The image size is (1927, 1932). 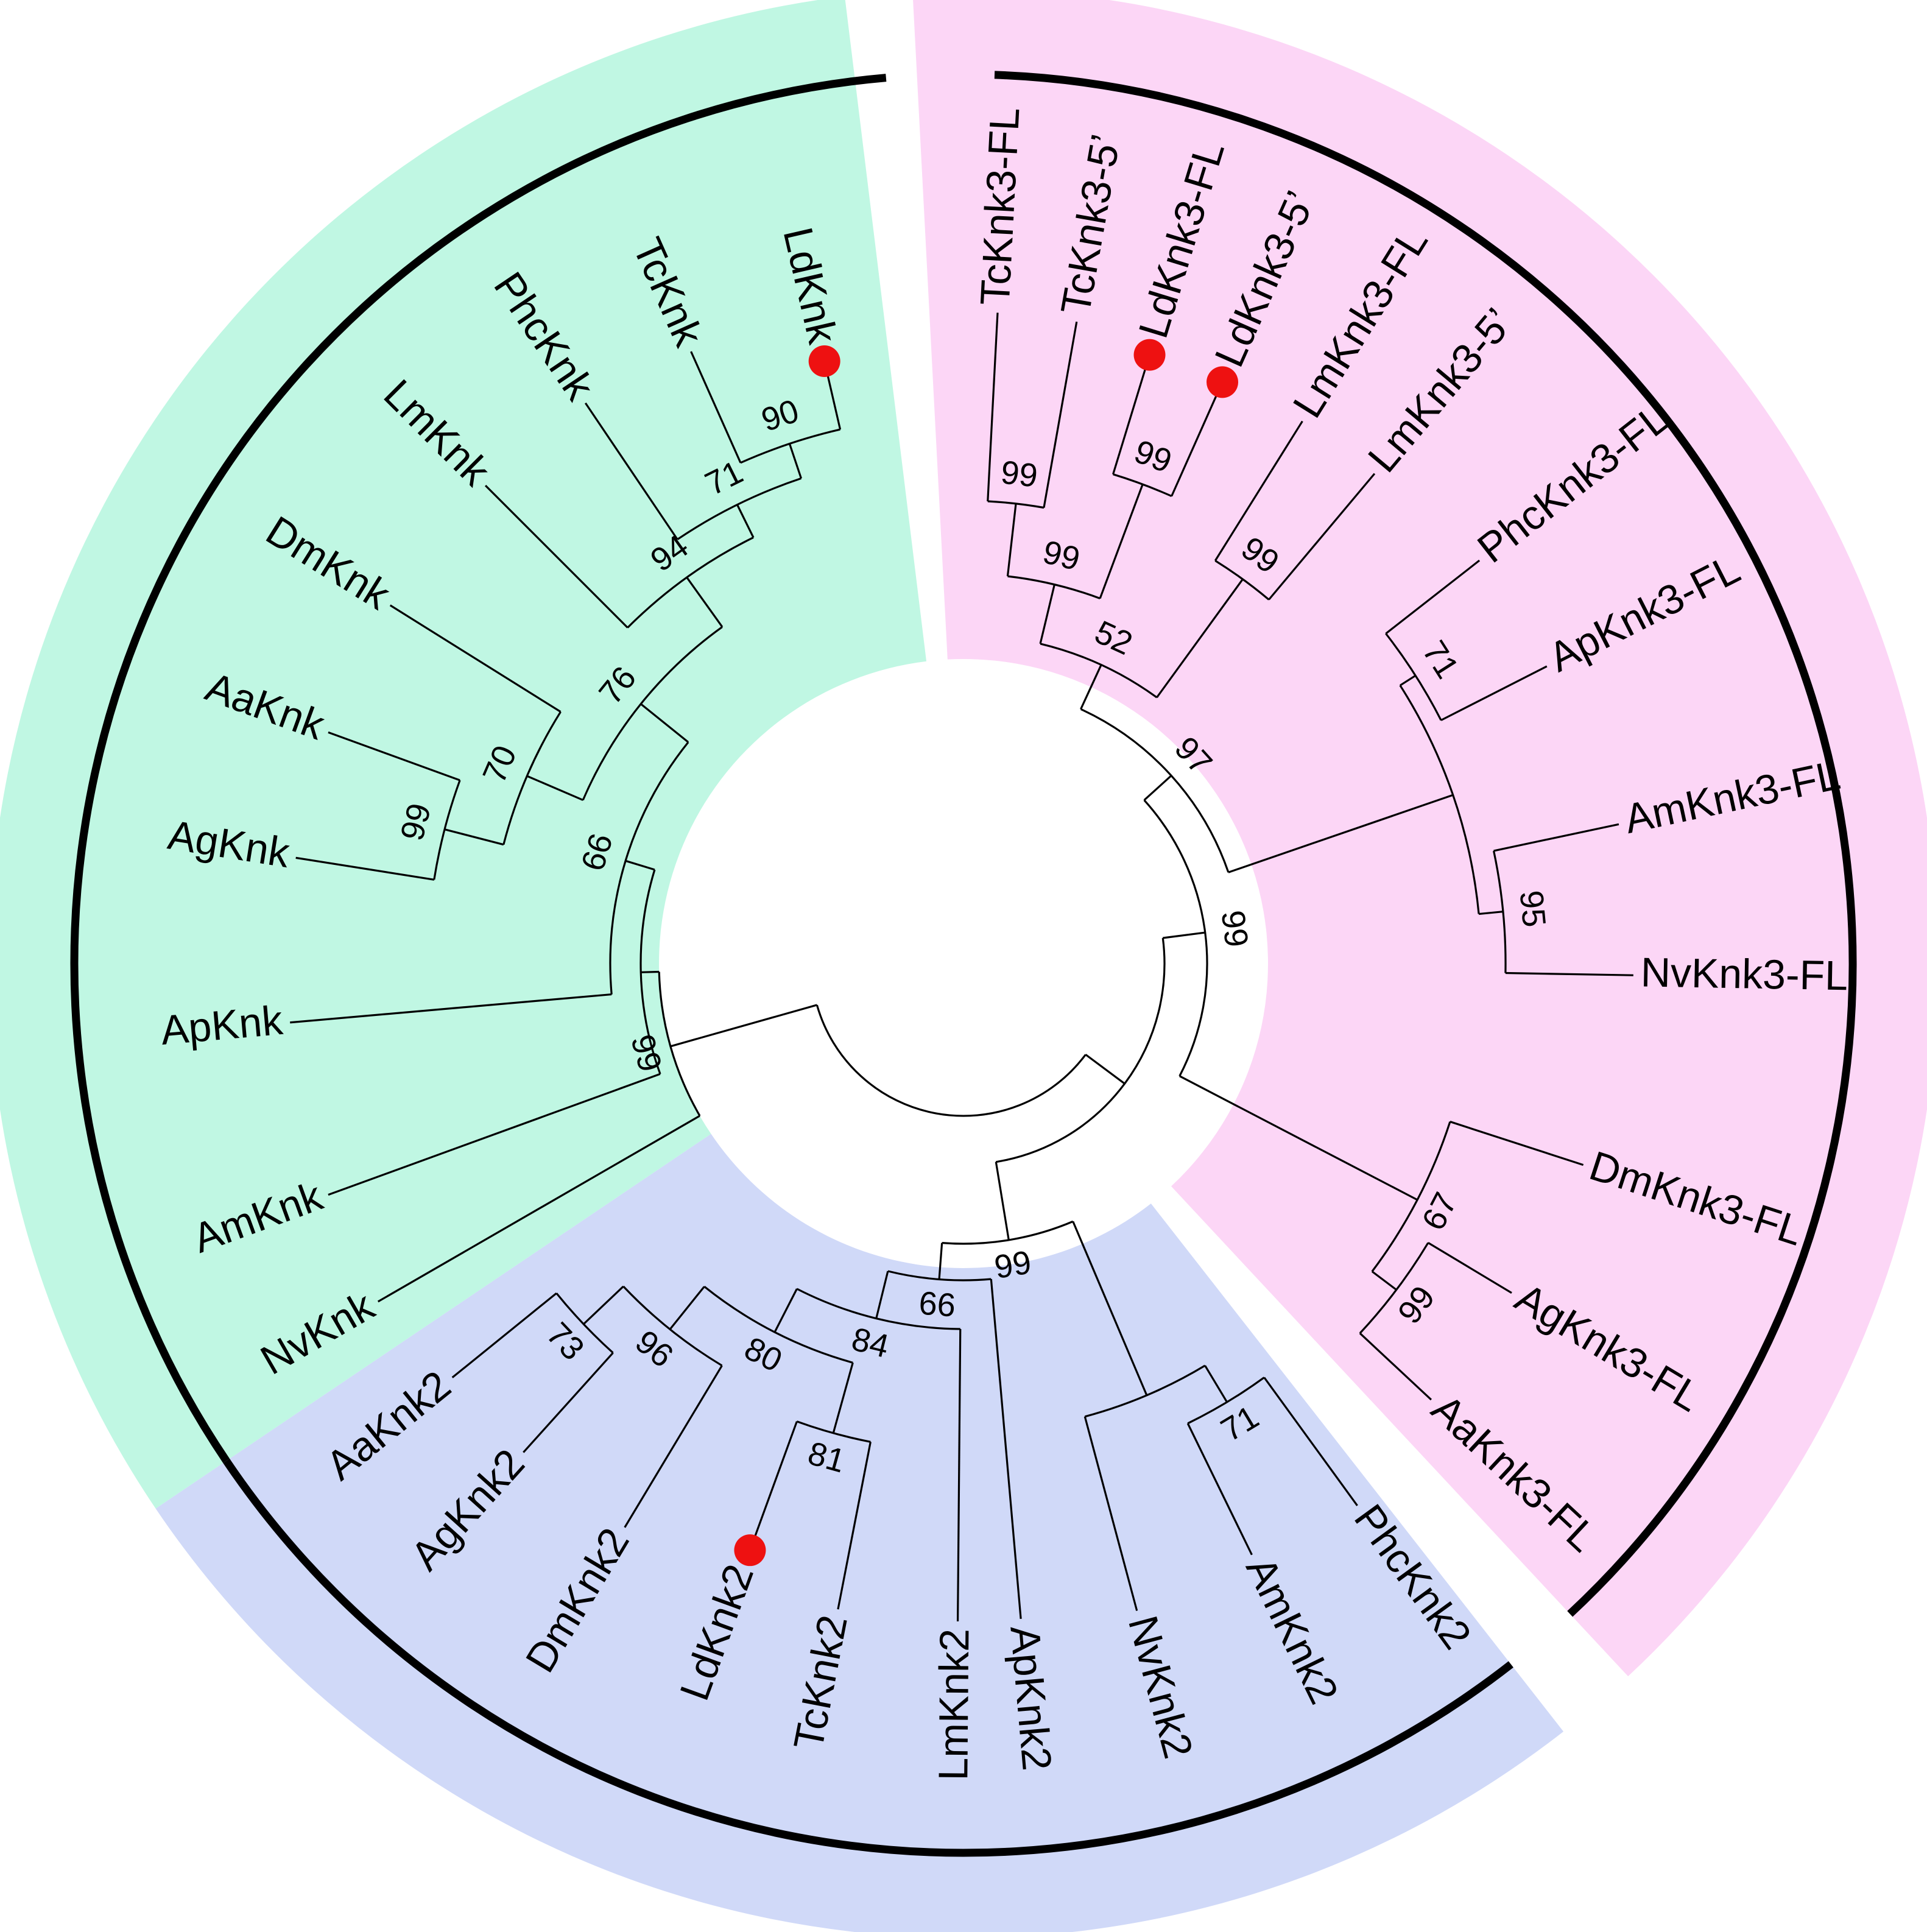 What do you see at coordinates (1532, 909) in the screenshot?
I see `bootstrap-value: 95` at bounding box center [1532, 909].